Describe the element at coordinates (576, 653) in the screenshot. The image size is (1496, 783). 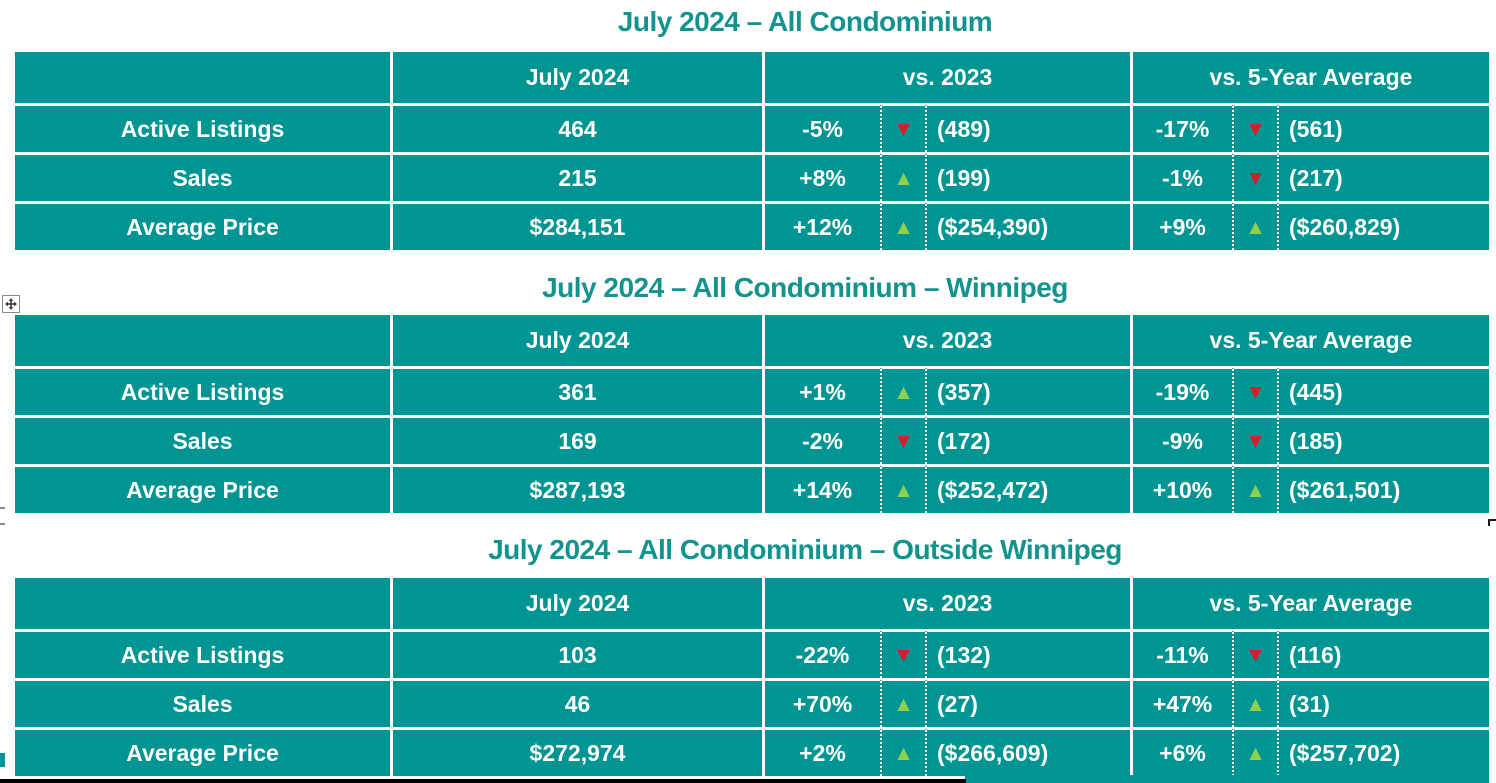
I see `current-value: 103` at that location.